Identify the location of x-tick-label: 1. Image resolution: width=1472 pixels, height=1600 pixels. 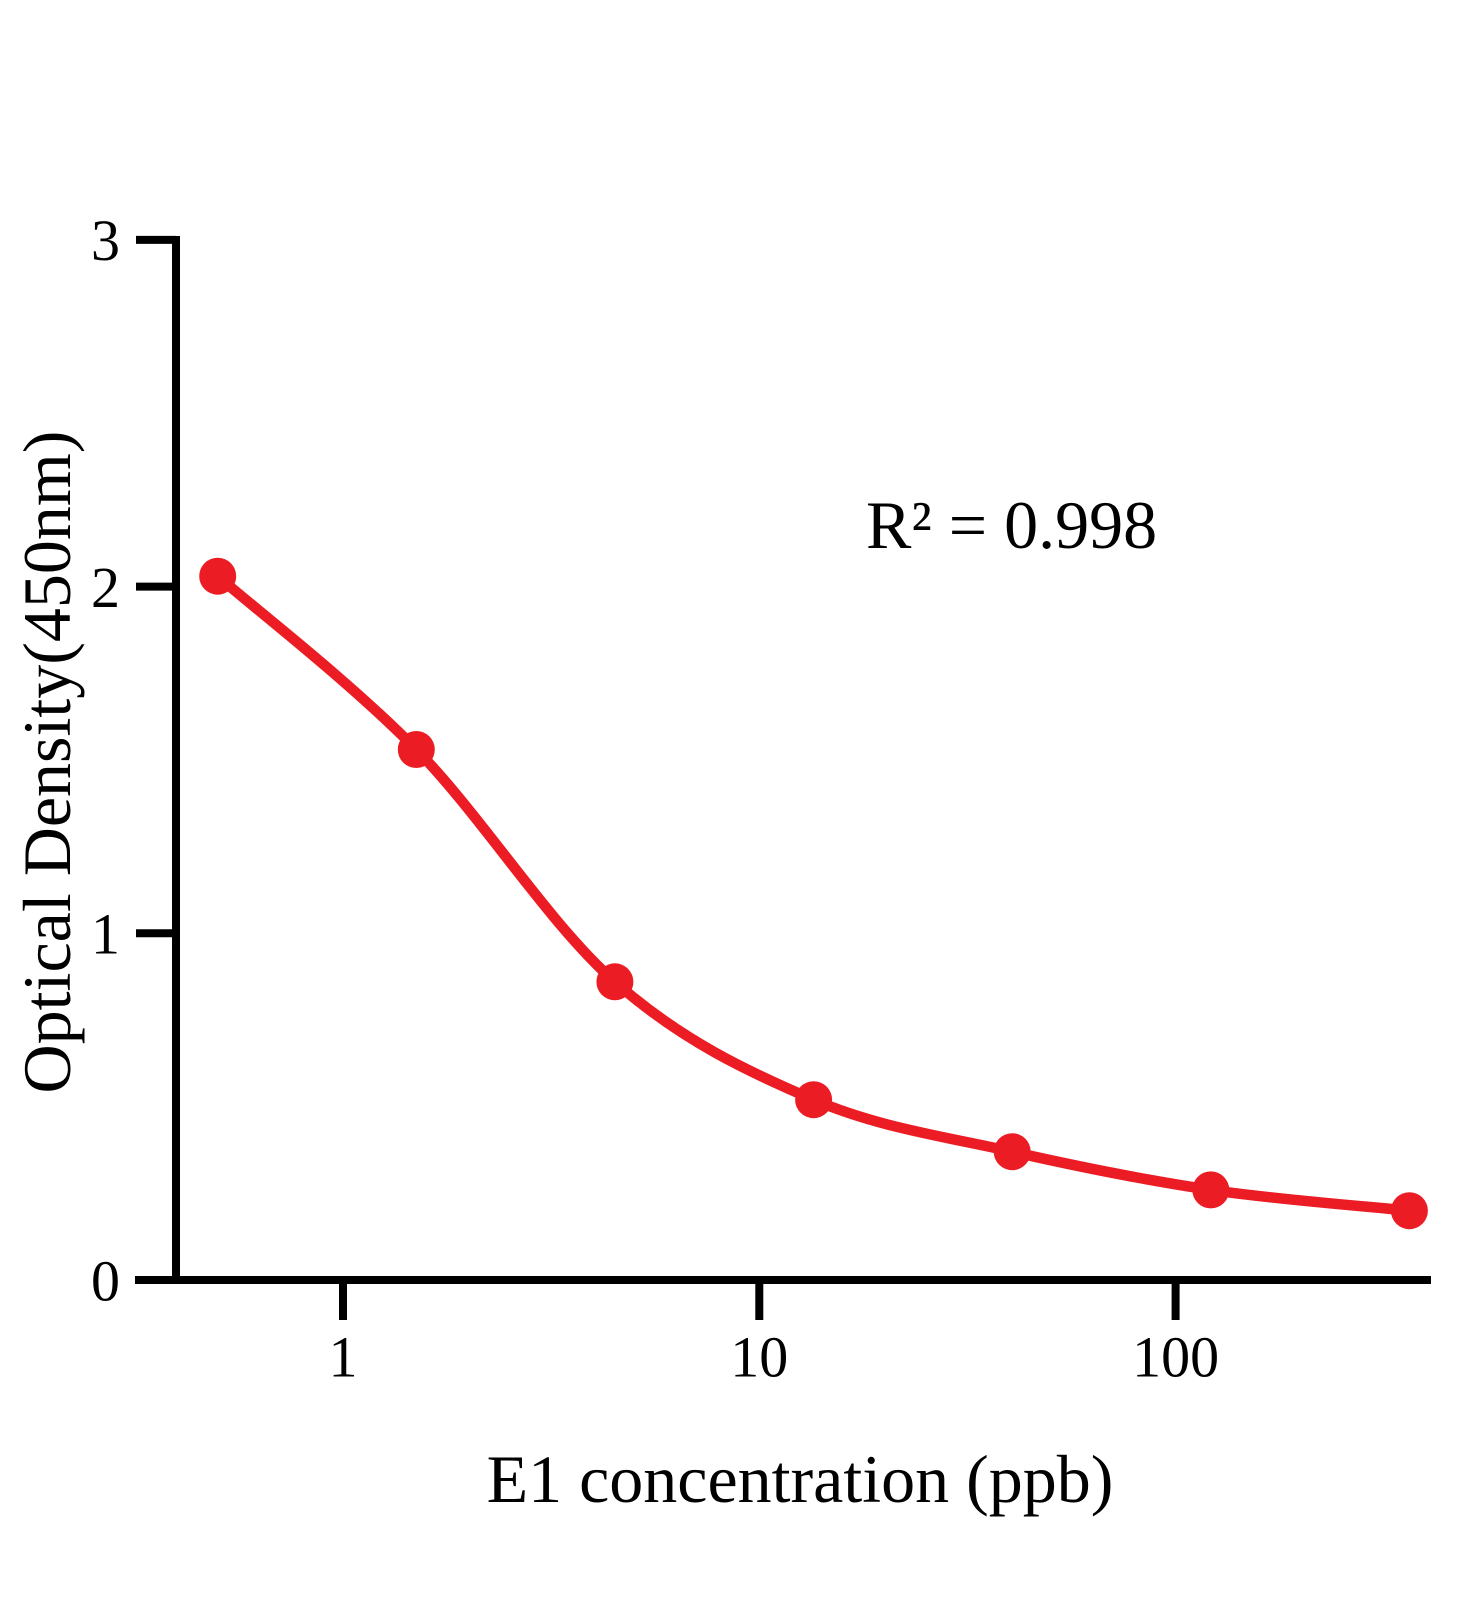
(343, 1356).